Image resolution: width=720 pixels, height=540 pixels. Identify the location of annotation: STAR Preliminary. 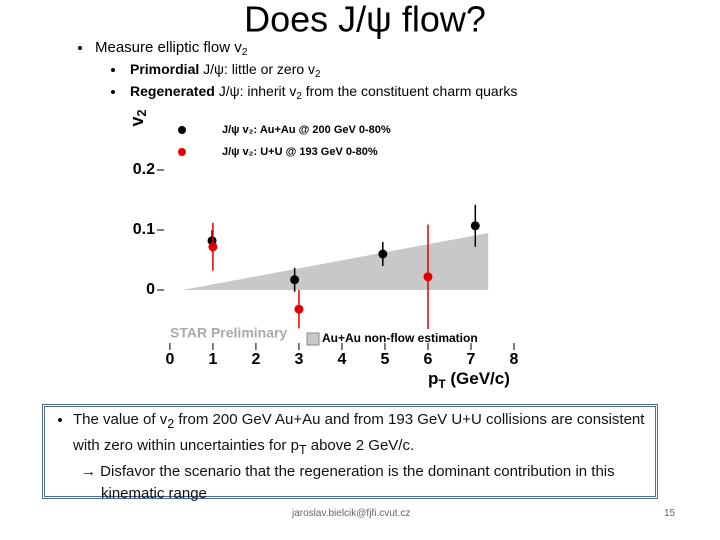
(228, 333).